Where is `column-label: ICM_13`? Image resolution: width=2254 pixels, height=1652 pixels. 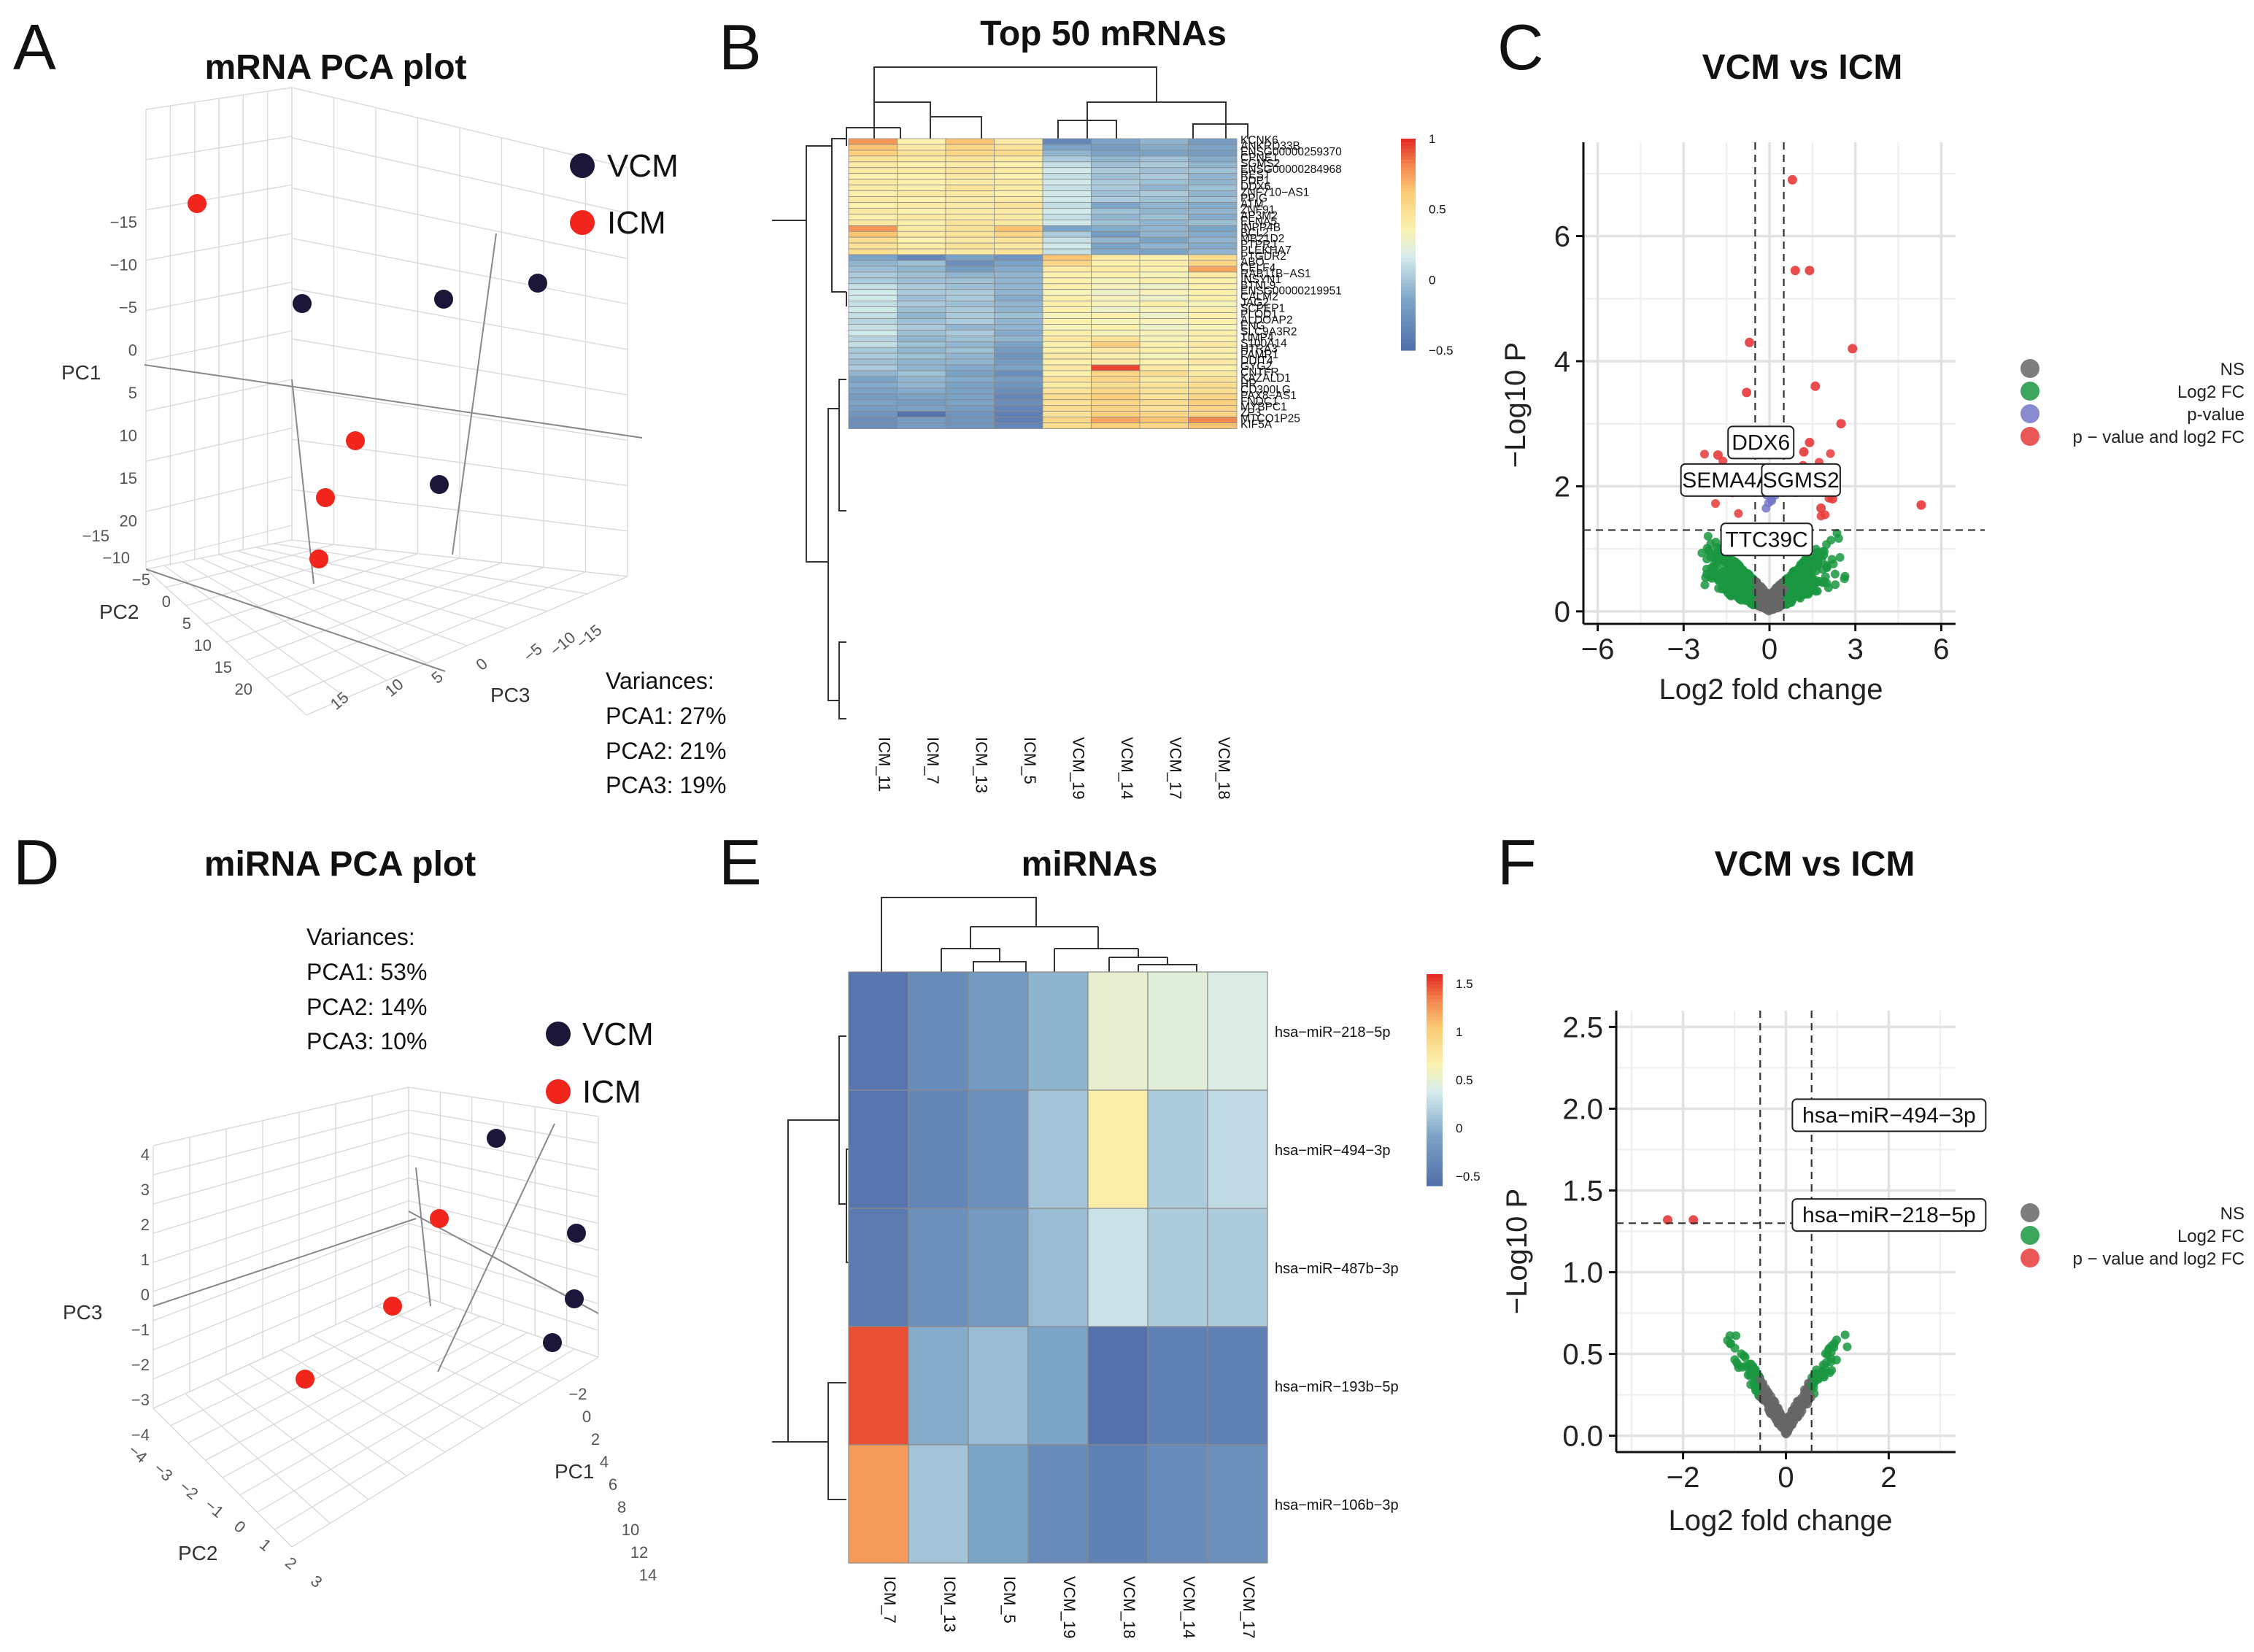
column-label: ICM_13 is located at coordinates (950, 1604).